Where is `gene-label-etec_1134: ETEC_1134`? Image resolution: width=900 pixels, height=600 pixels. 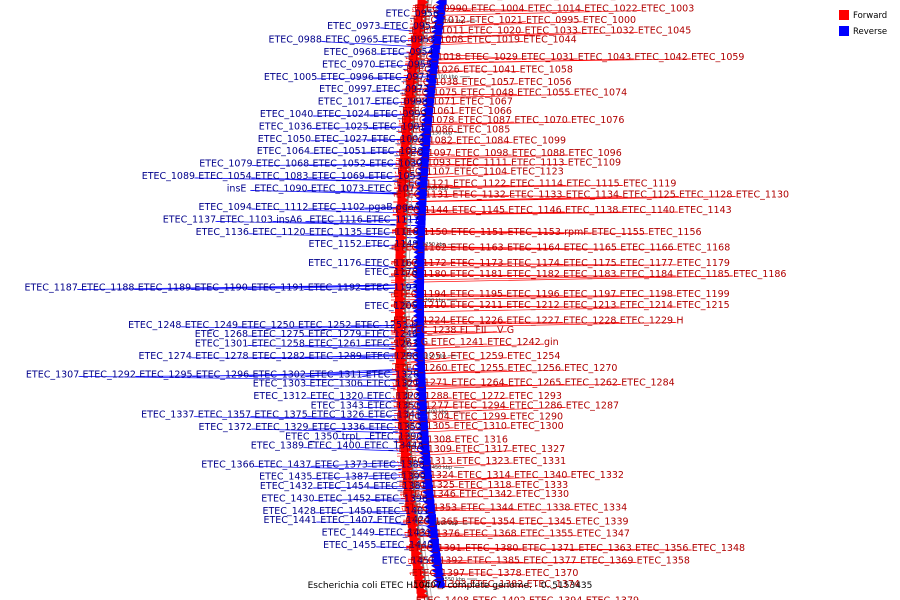
gene-label-etec_1134: ETEC_1134 is located at coordinates (592, 195).